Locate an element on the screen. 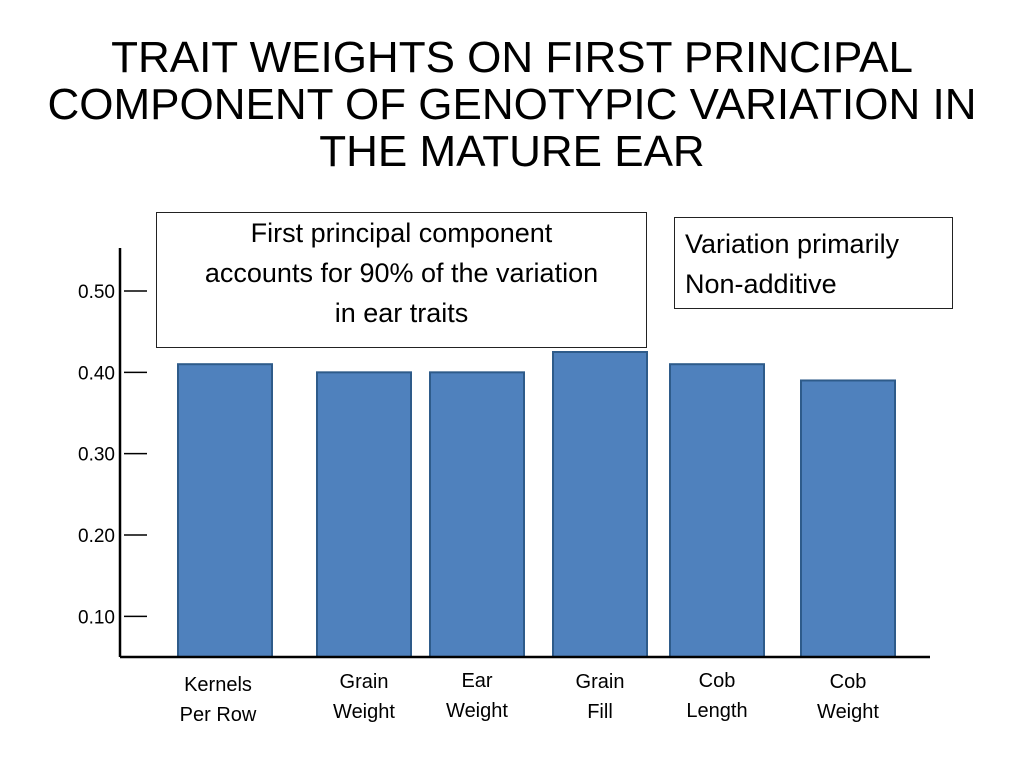  annotation-line: Variation primarily is located at coordinates (792, 244).